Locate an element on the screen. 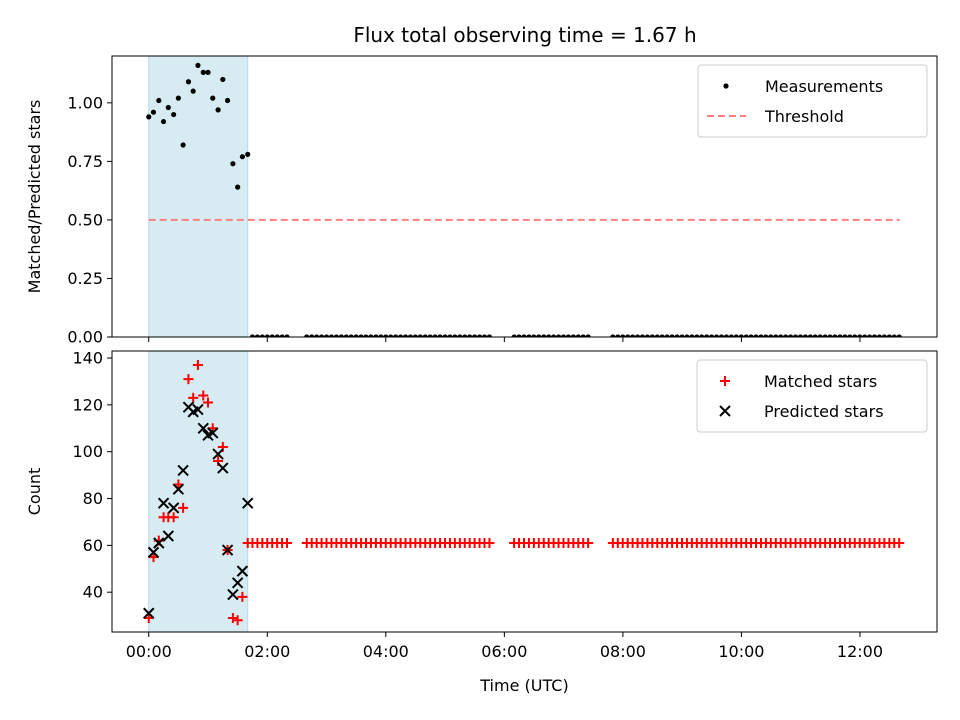 This screenshot has width=960, height=720. legend-label: Measurements is located at coordinates (824, 86).